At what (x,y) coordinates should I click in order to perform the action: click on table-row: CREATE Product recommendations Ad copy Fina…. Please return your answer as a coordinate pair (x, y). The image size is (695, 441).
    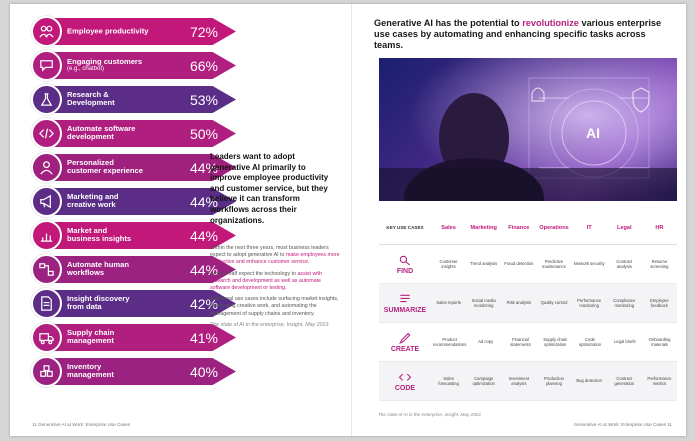
    Looking at the image, I should click on (528, 342).